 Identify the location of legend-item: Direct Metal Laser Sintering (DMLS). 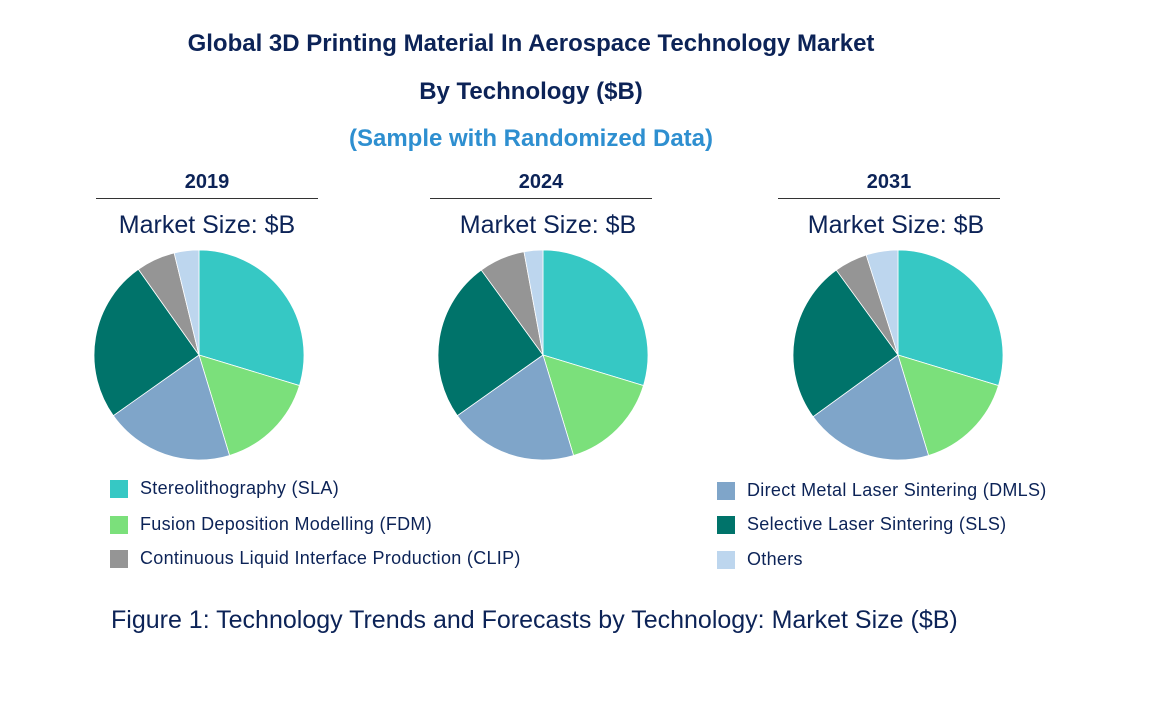
(882, 490).